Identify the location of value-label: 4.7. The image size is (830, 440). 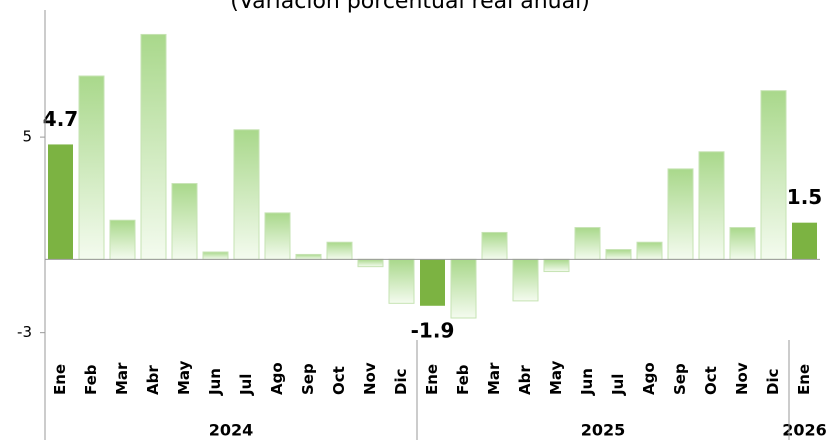
(60, 119).